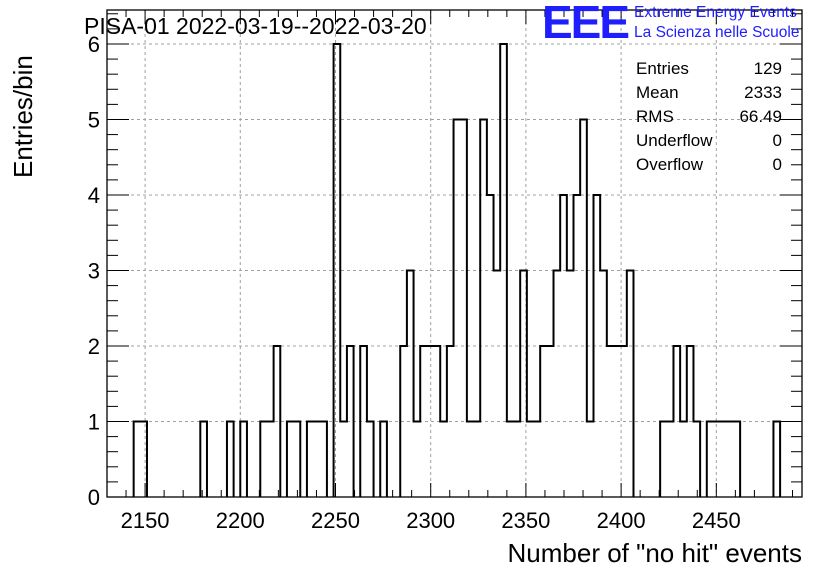 The width and height of the screenshot is (836, 572). Describe the element at coordinates (763, 92) in the screenshot. I see `stats-value: 2333` at that location.